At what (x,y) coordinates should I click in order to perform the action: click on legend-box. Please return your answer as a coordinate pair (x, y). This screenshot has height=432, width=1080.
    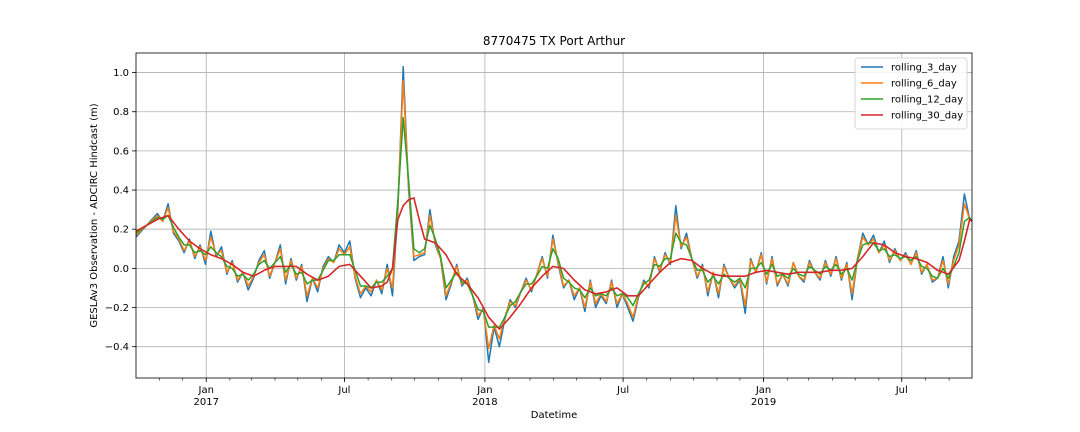
    Looking at the image, I should click on (911, 93).